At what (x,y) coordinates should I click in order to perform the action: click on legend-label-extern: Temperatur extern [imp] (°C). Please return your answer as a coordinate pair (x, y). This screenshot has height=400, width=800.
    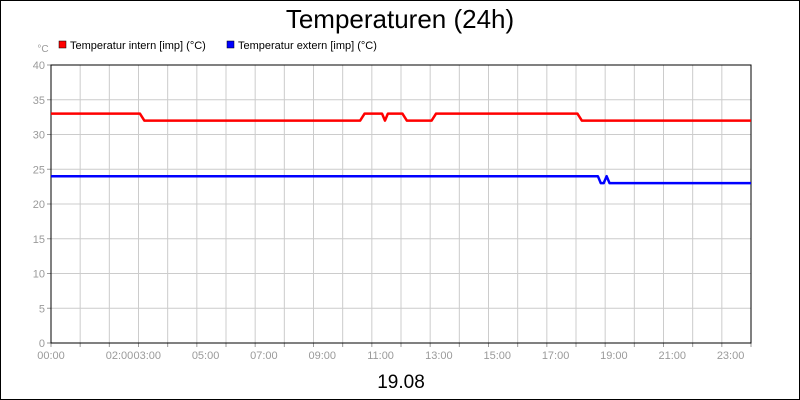
    Looking at the image, I should click on (307, 46).